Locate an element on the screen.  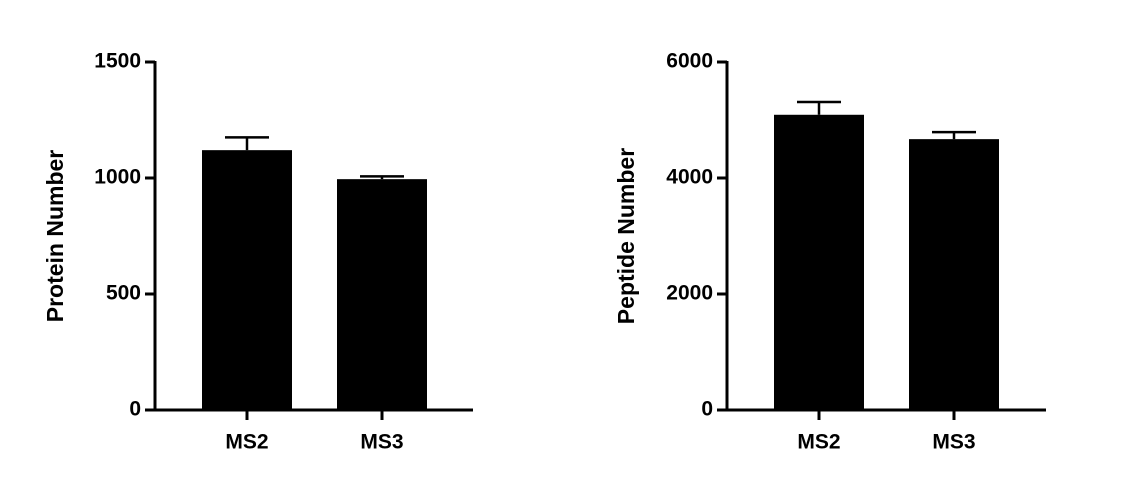
y-tick-label: 2000 is located at coordinates (689, 293).